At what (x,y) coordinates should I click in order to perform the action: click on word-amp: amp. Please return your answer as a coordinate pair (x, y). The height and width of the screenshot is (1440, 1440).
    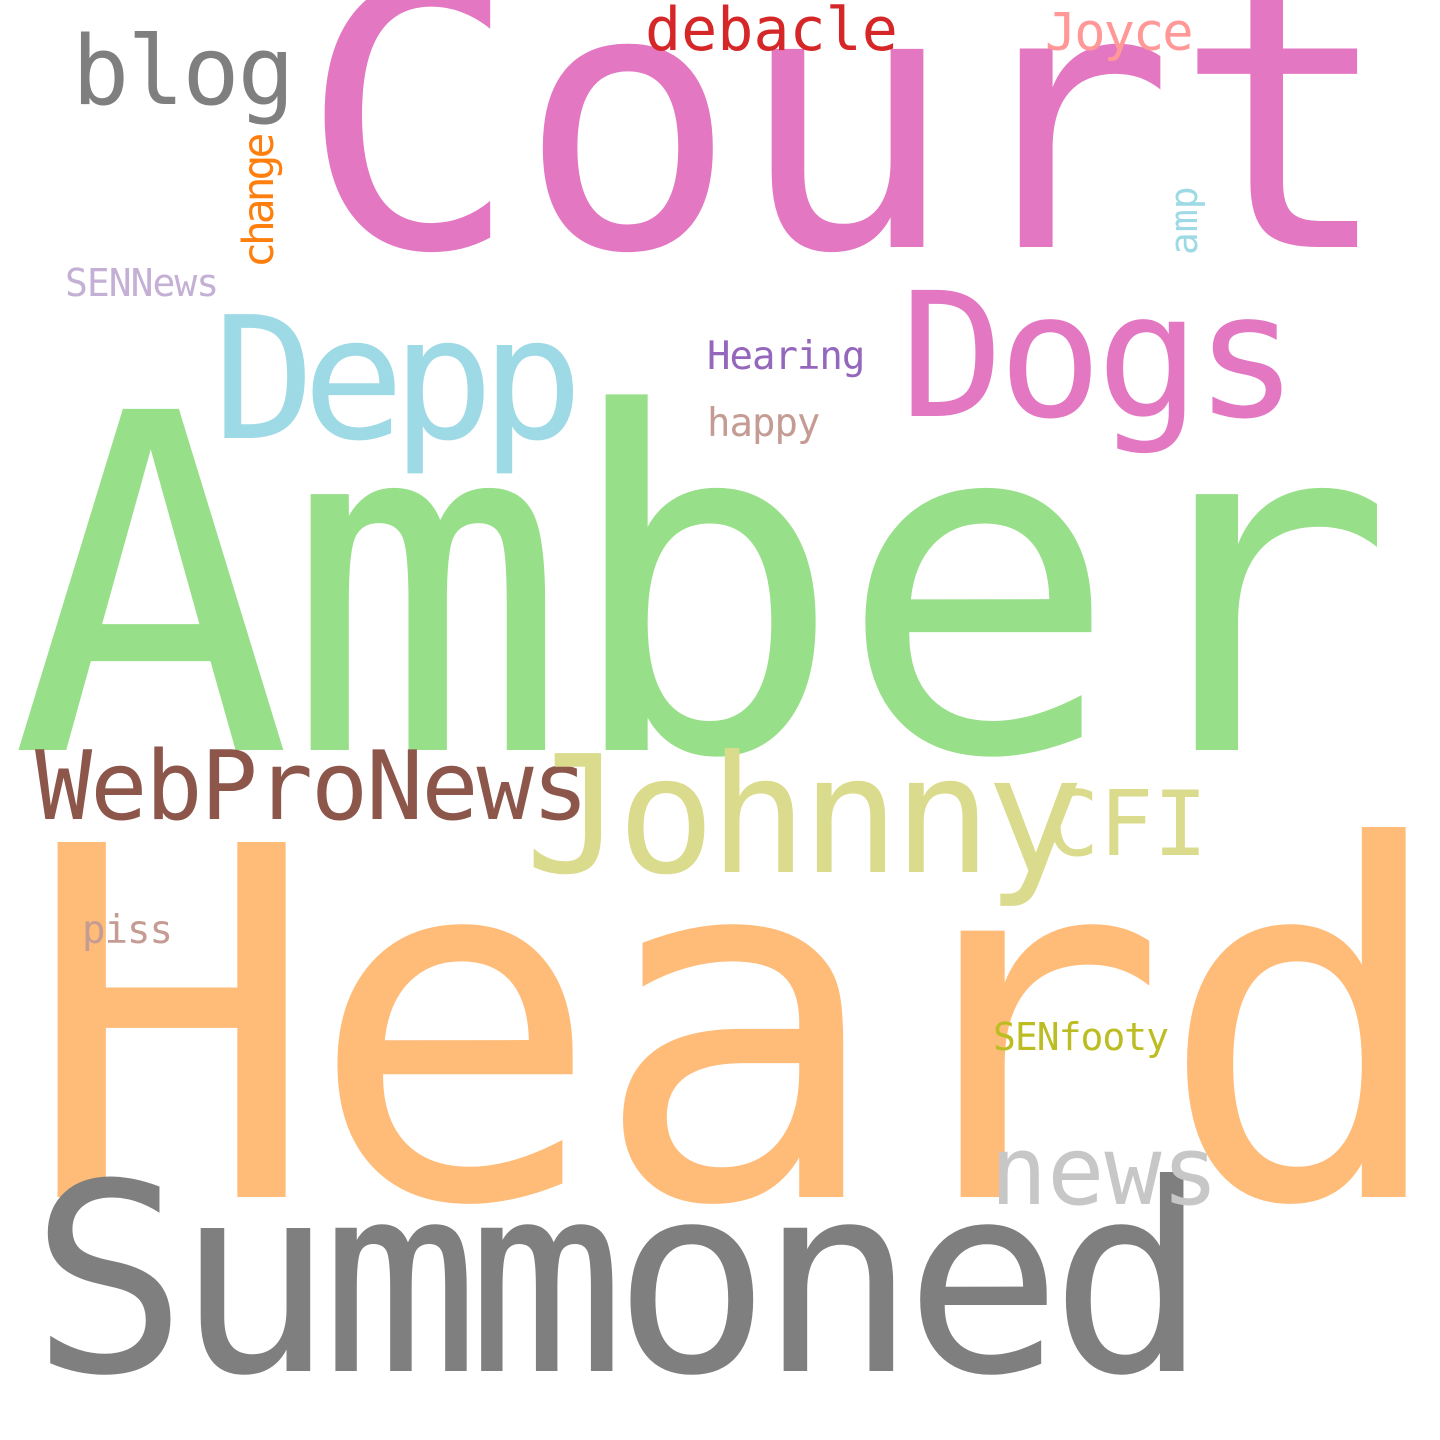
    Looking at the image, I should click on (1184, 220).